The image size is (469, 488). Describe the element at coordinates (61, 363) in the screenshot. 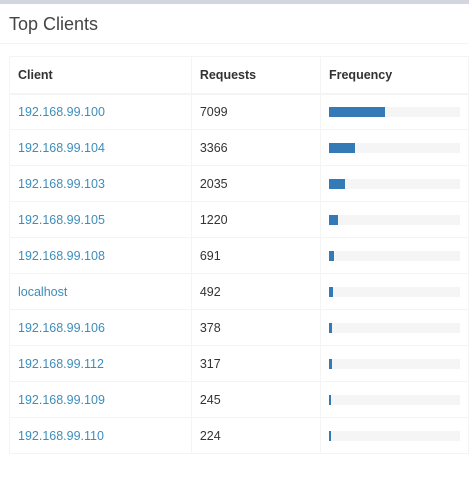

I see `client-link: 192.168.99.112` at that location.